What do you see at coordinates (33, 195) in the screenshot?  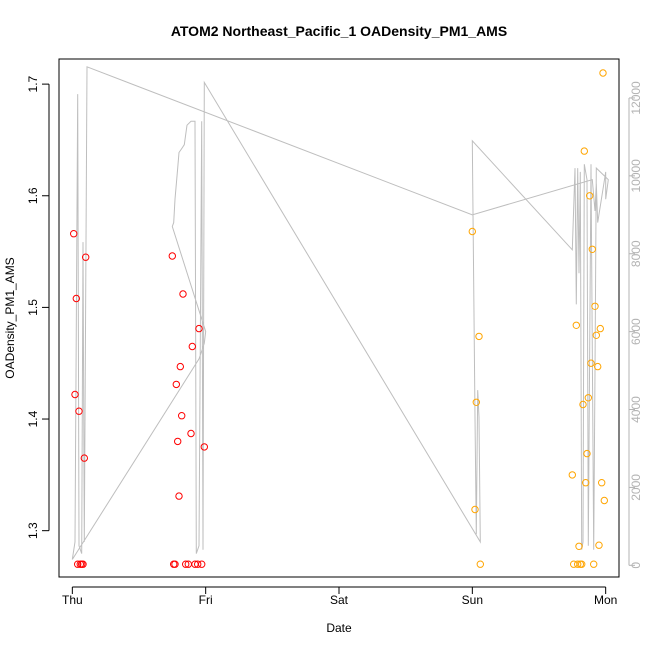 I see `y-tick-label-4: 1.6` at bounding box center [33, 195].